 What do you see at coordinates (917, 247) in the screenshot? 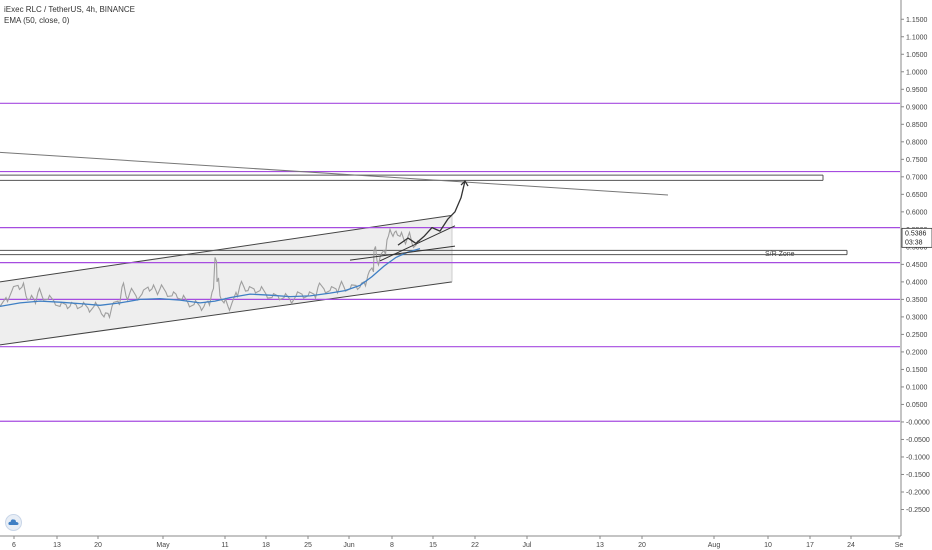
I see `y-tick-label: 0.5000` at bounding box center [917, 247].